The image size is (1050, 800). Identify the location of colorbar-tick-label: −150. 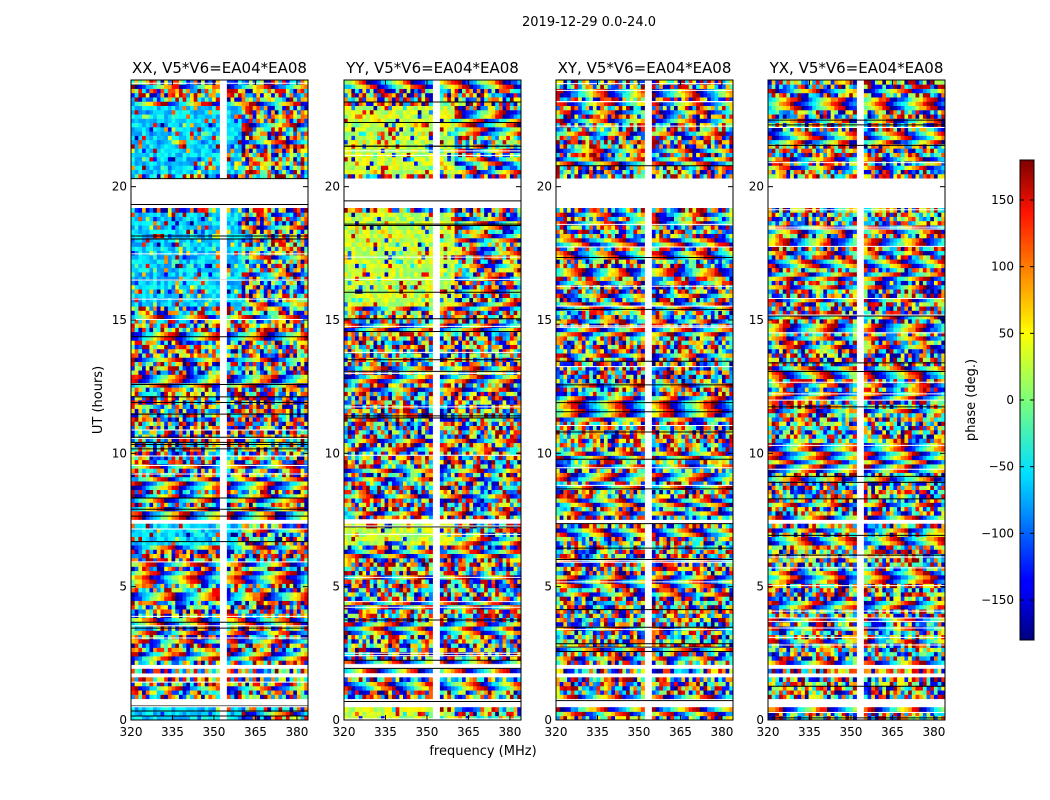
(997, 600).